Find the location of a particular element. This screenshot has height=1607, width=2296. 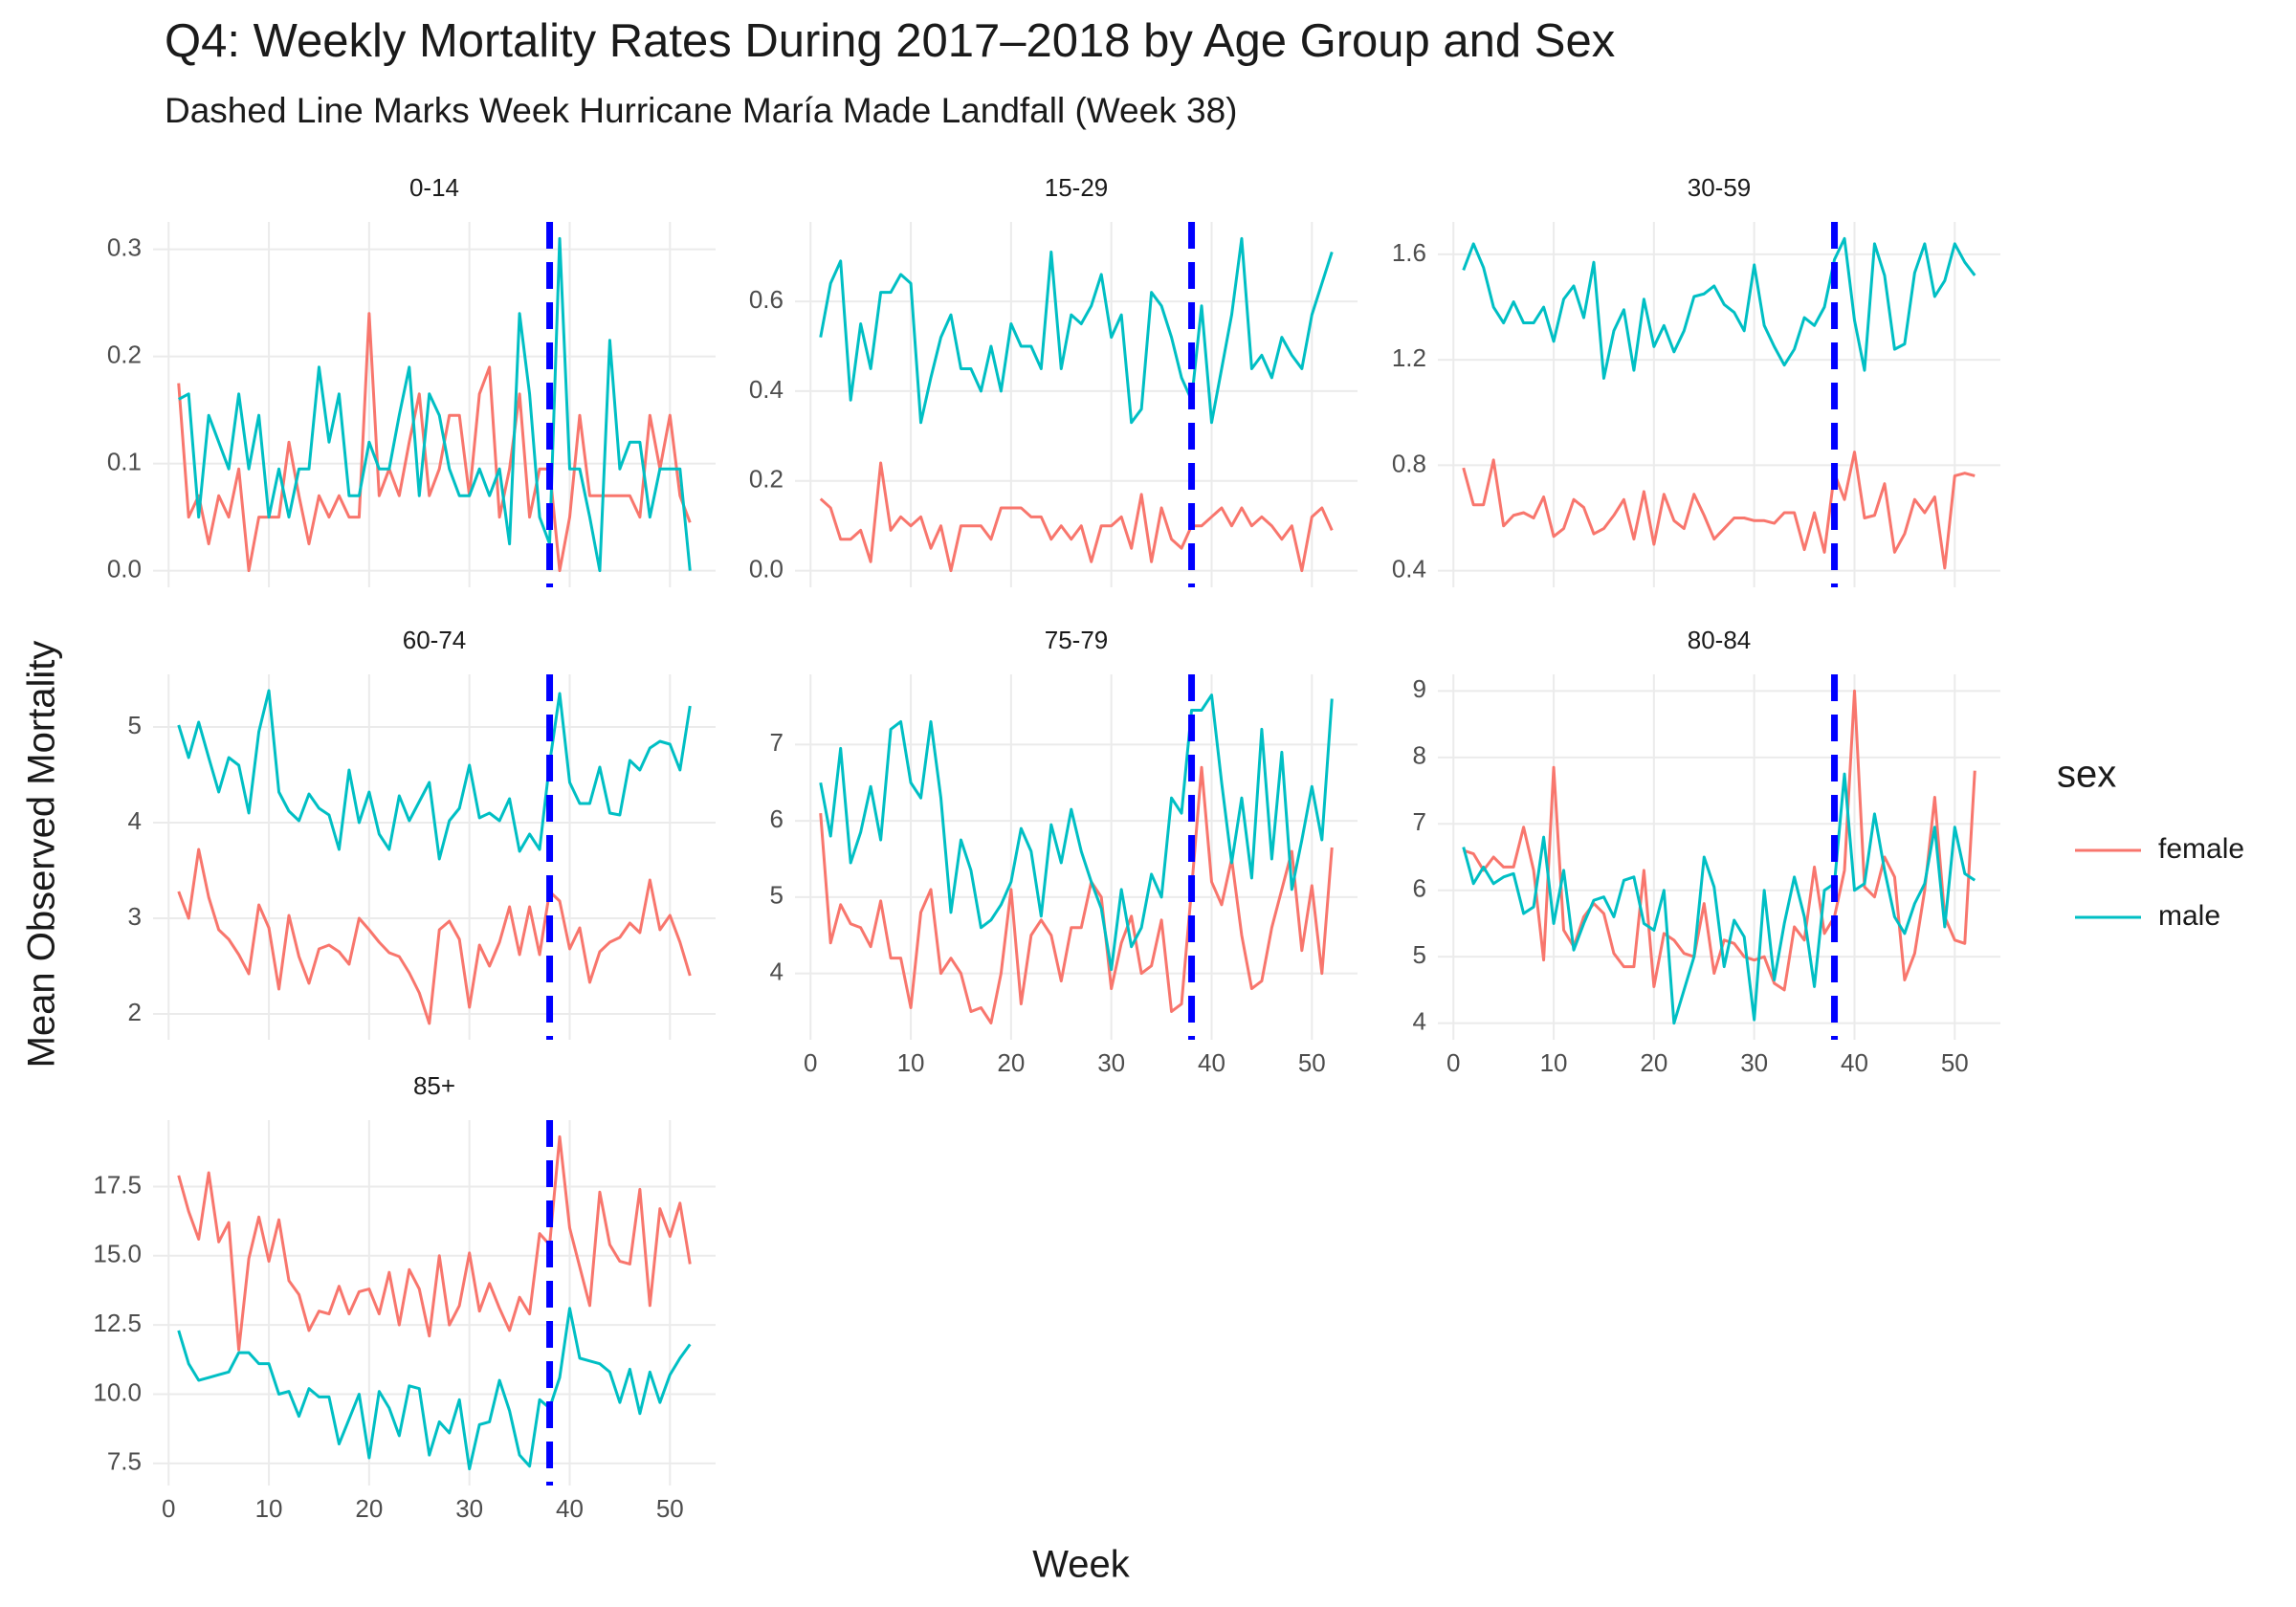

panel: 75-79 4 5 6 7 0 10 20 30 40 50 is located at coordinates (1064, 851).